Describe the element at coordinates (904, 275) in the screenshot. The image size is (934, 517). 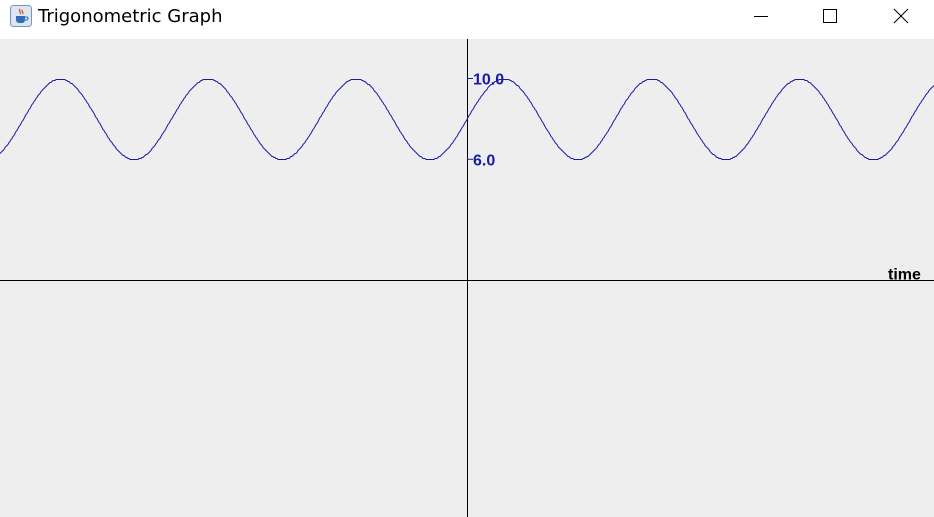
I see `x-axis-label: time` at that location.